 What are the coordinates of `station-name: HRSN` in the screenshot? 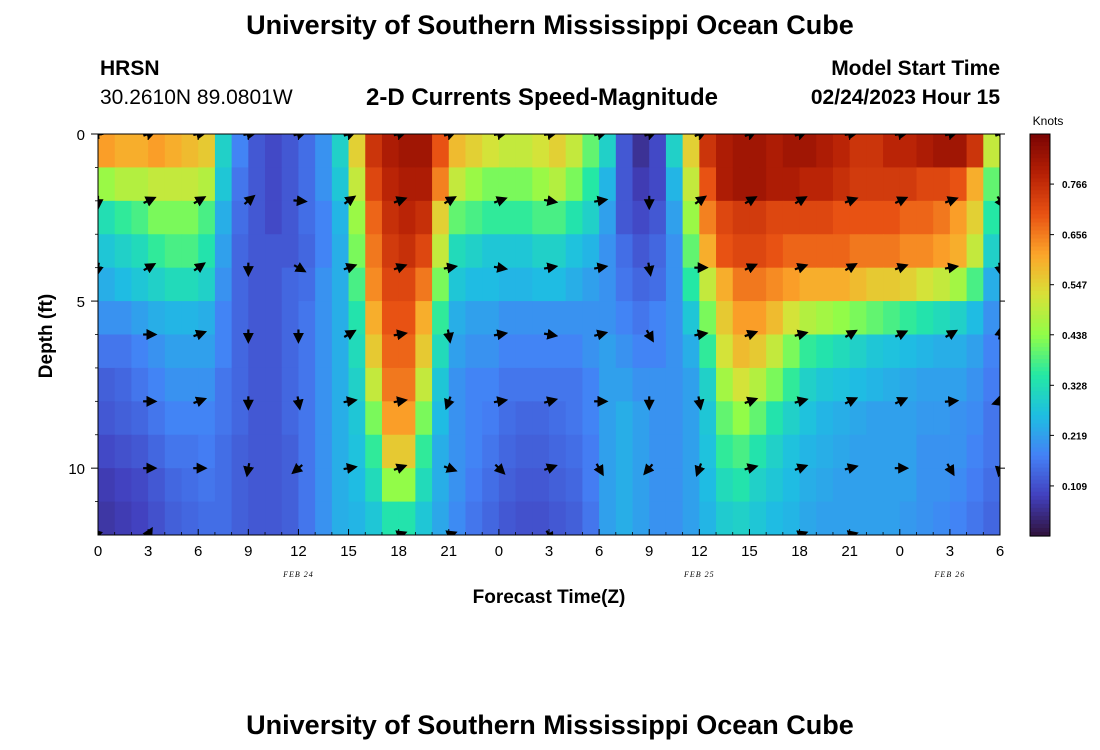 It's located at (130, 68).